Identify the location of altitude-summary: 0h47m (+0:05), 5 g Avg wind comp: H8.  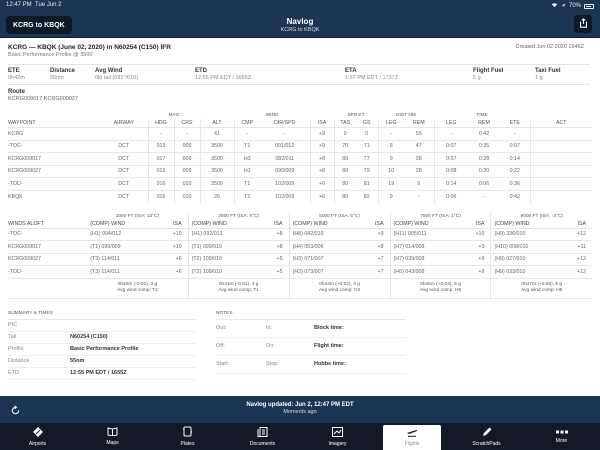
(541, 288).